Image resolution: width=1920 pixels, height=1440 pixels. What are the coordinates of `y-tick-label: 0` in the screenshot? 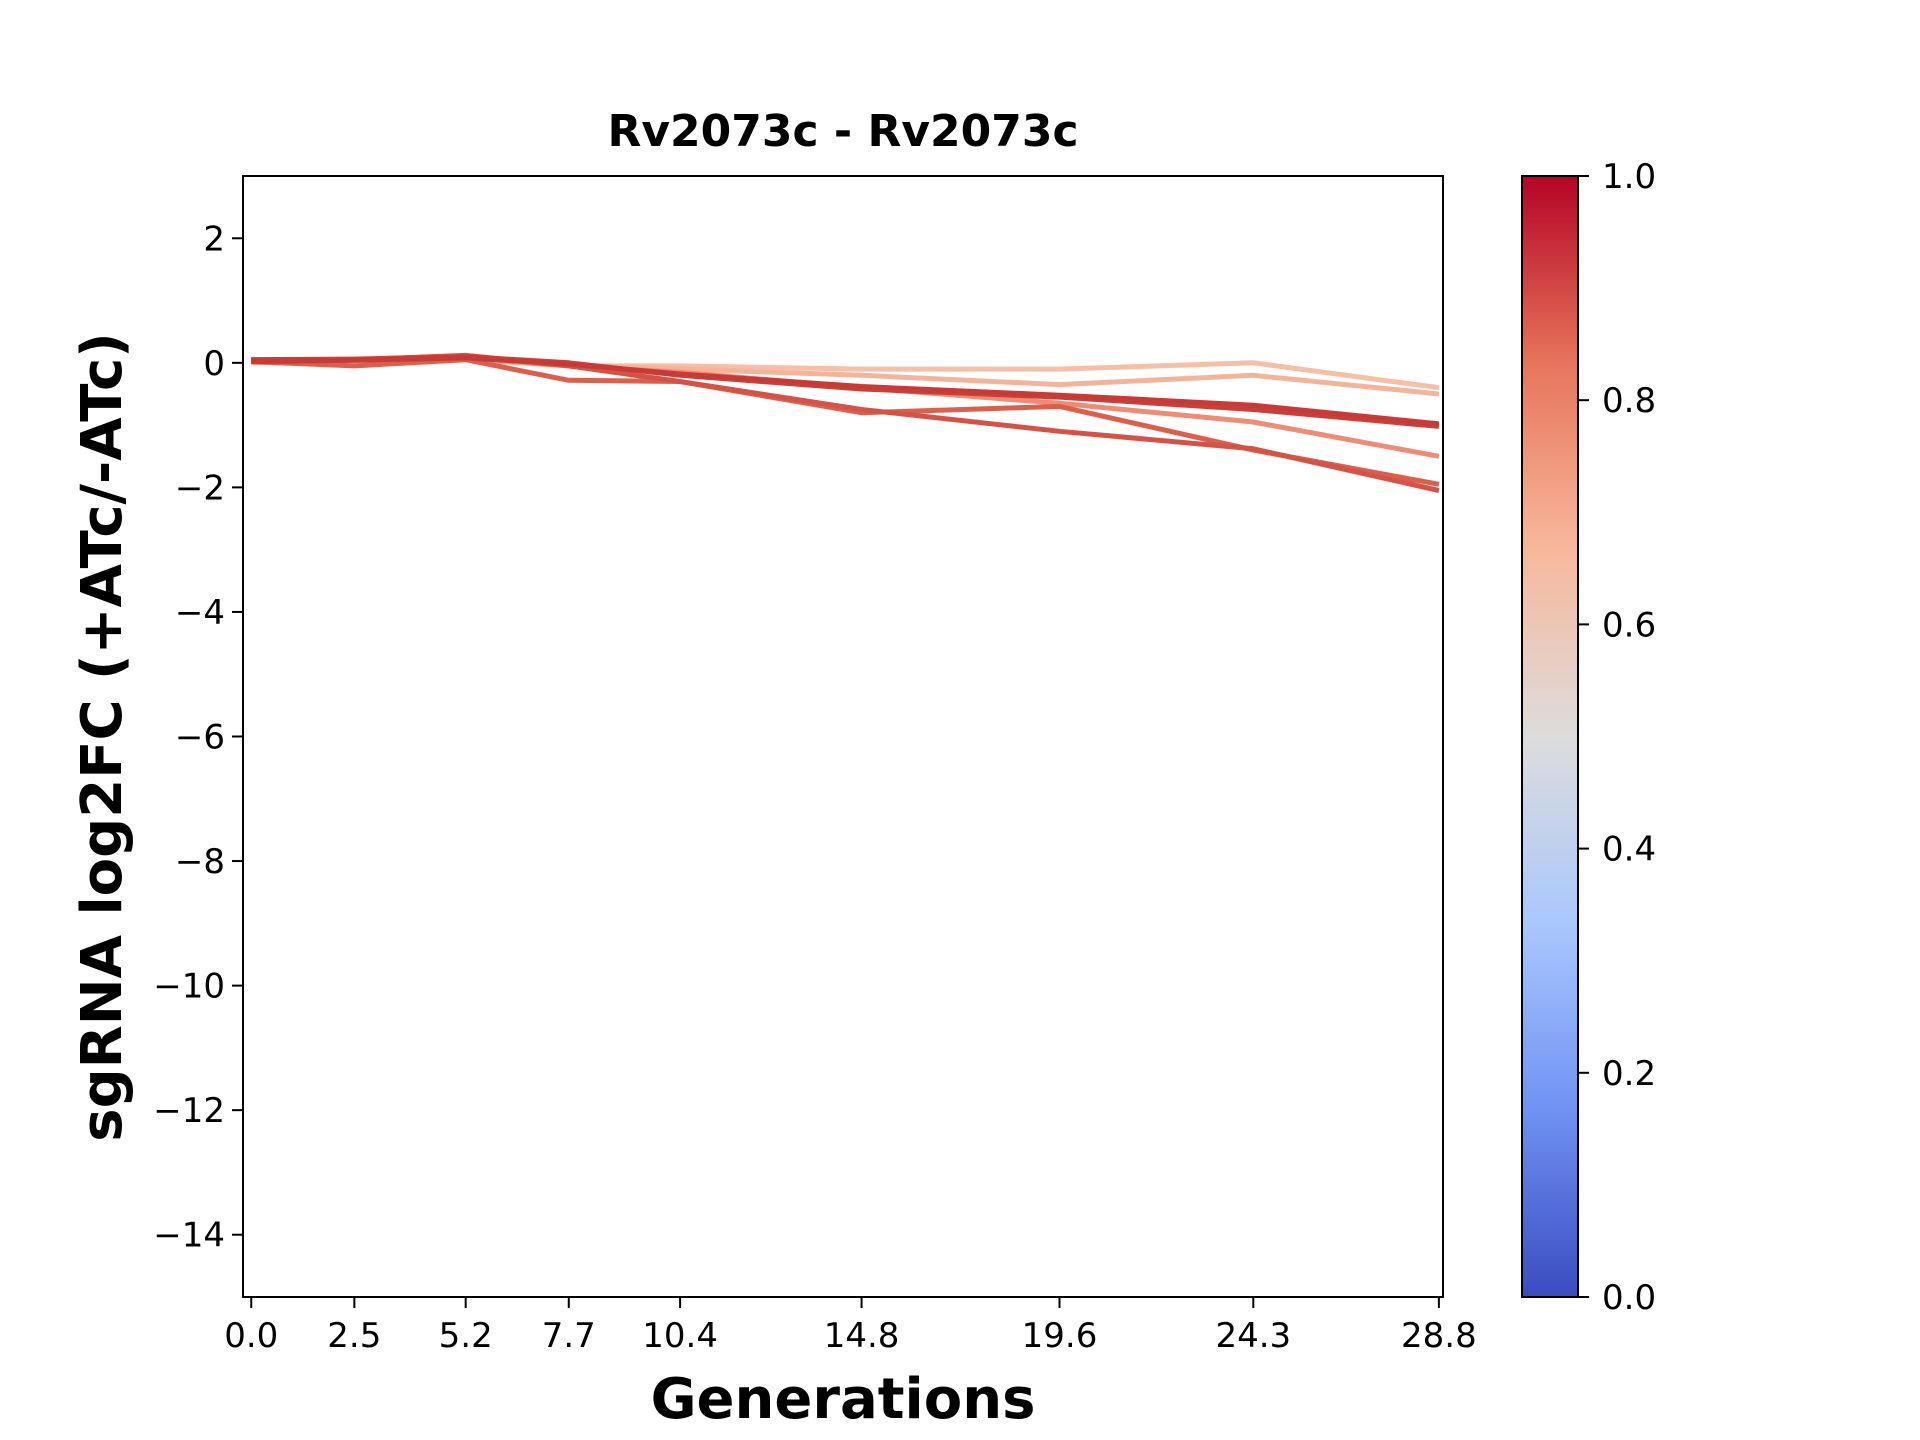 It's located at (214, 364).